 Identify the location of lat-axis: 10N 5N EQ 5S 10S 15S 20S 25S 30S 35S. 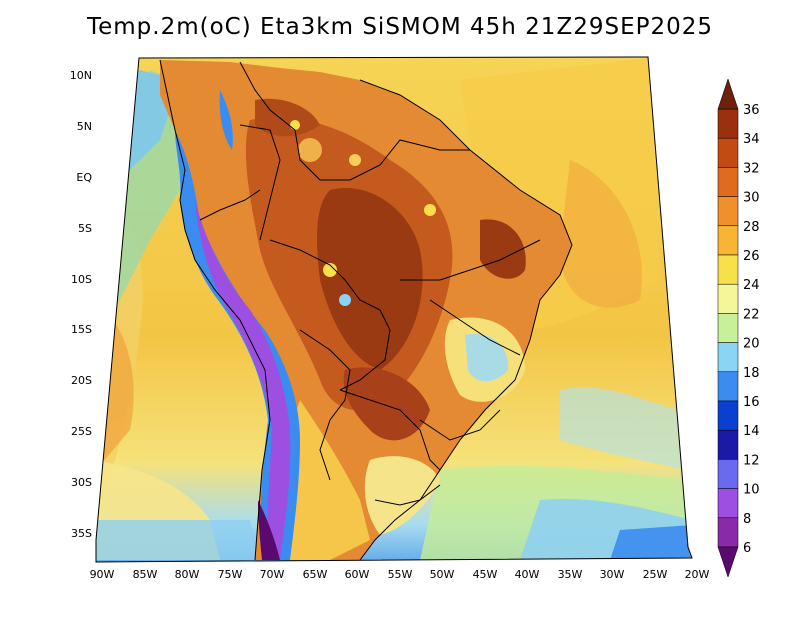
(81, 304).